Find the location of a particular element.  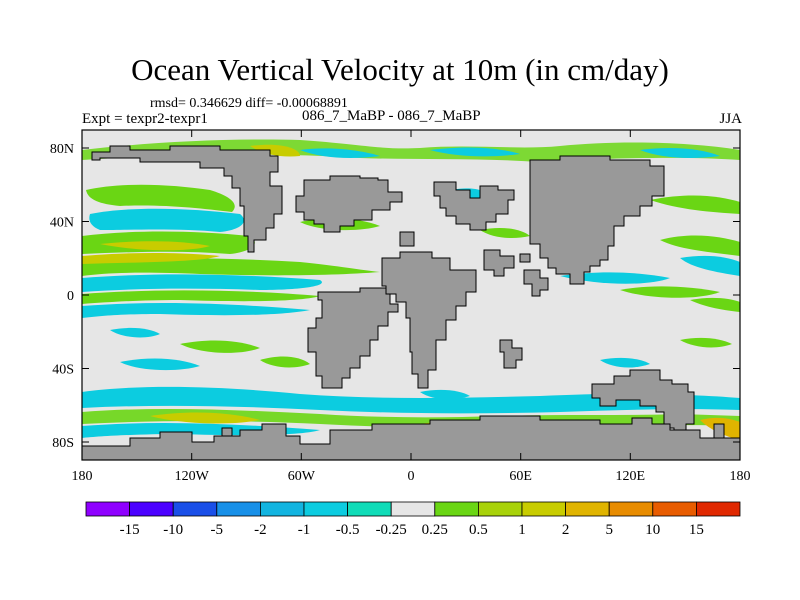

colorbar-label: 5 is located at coordinates (609, 530).